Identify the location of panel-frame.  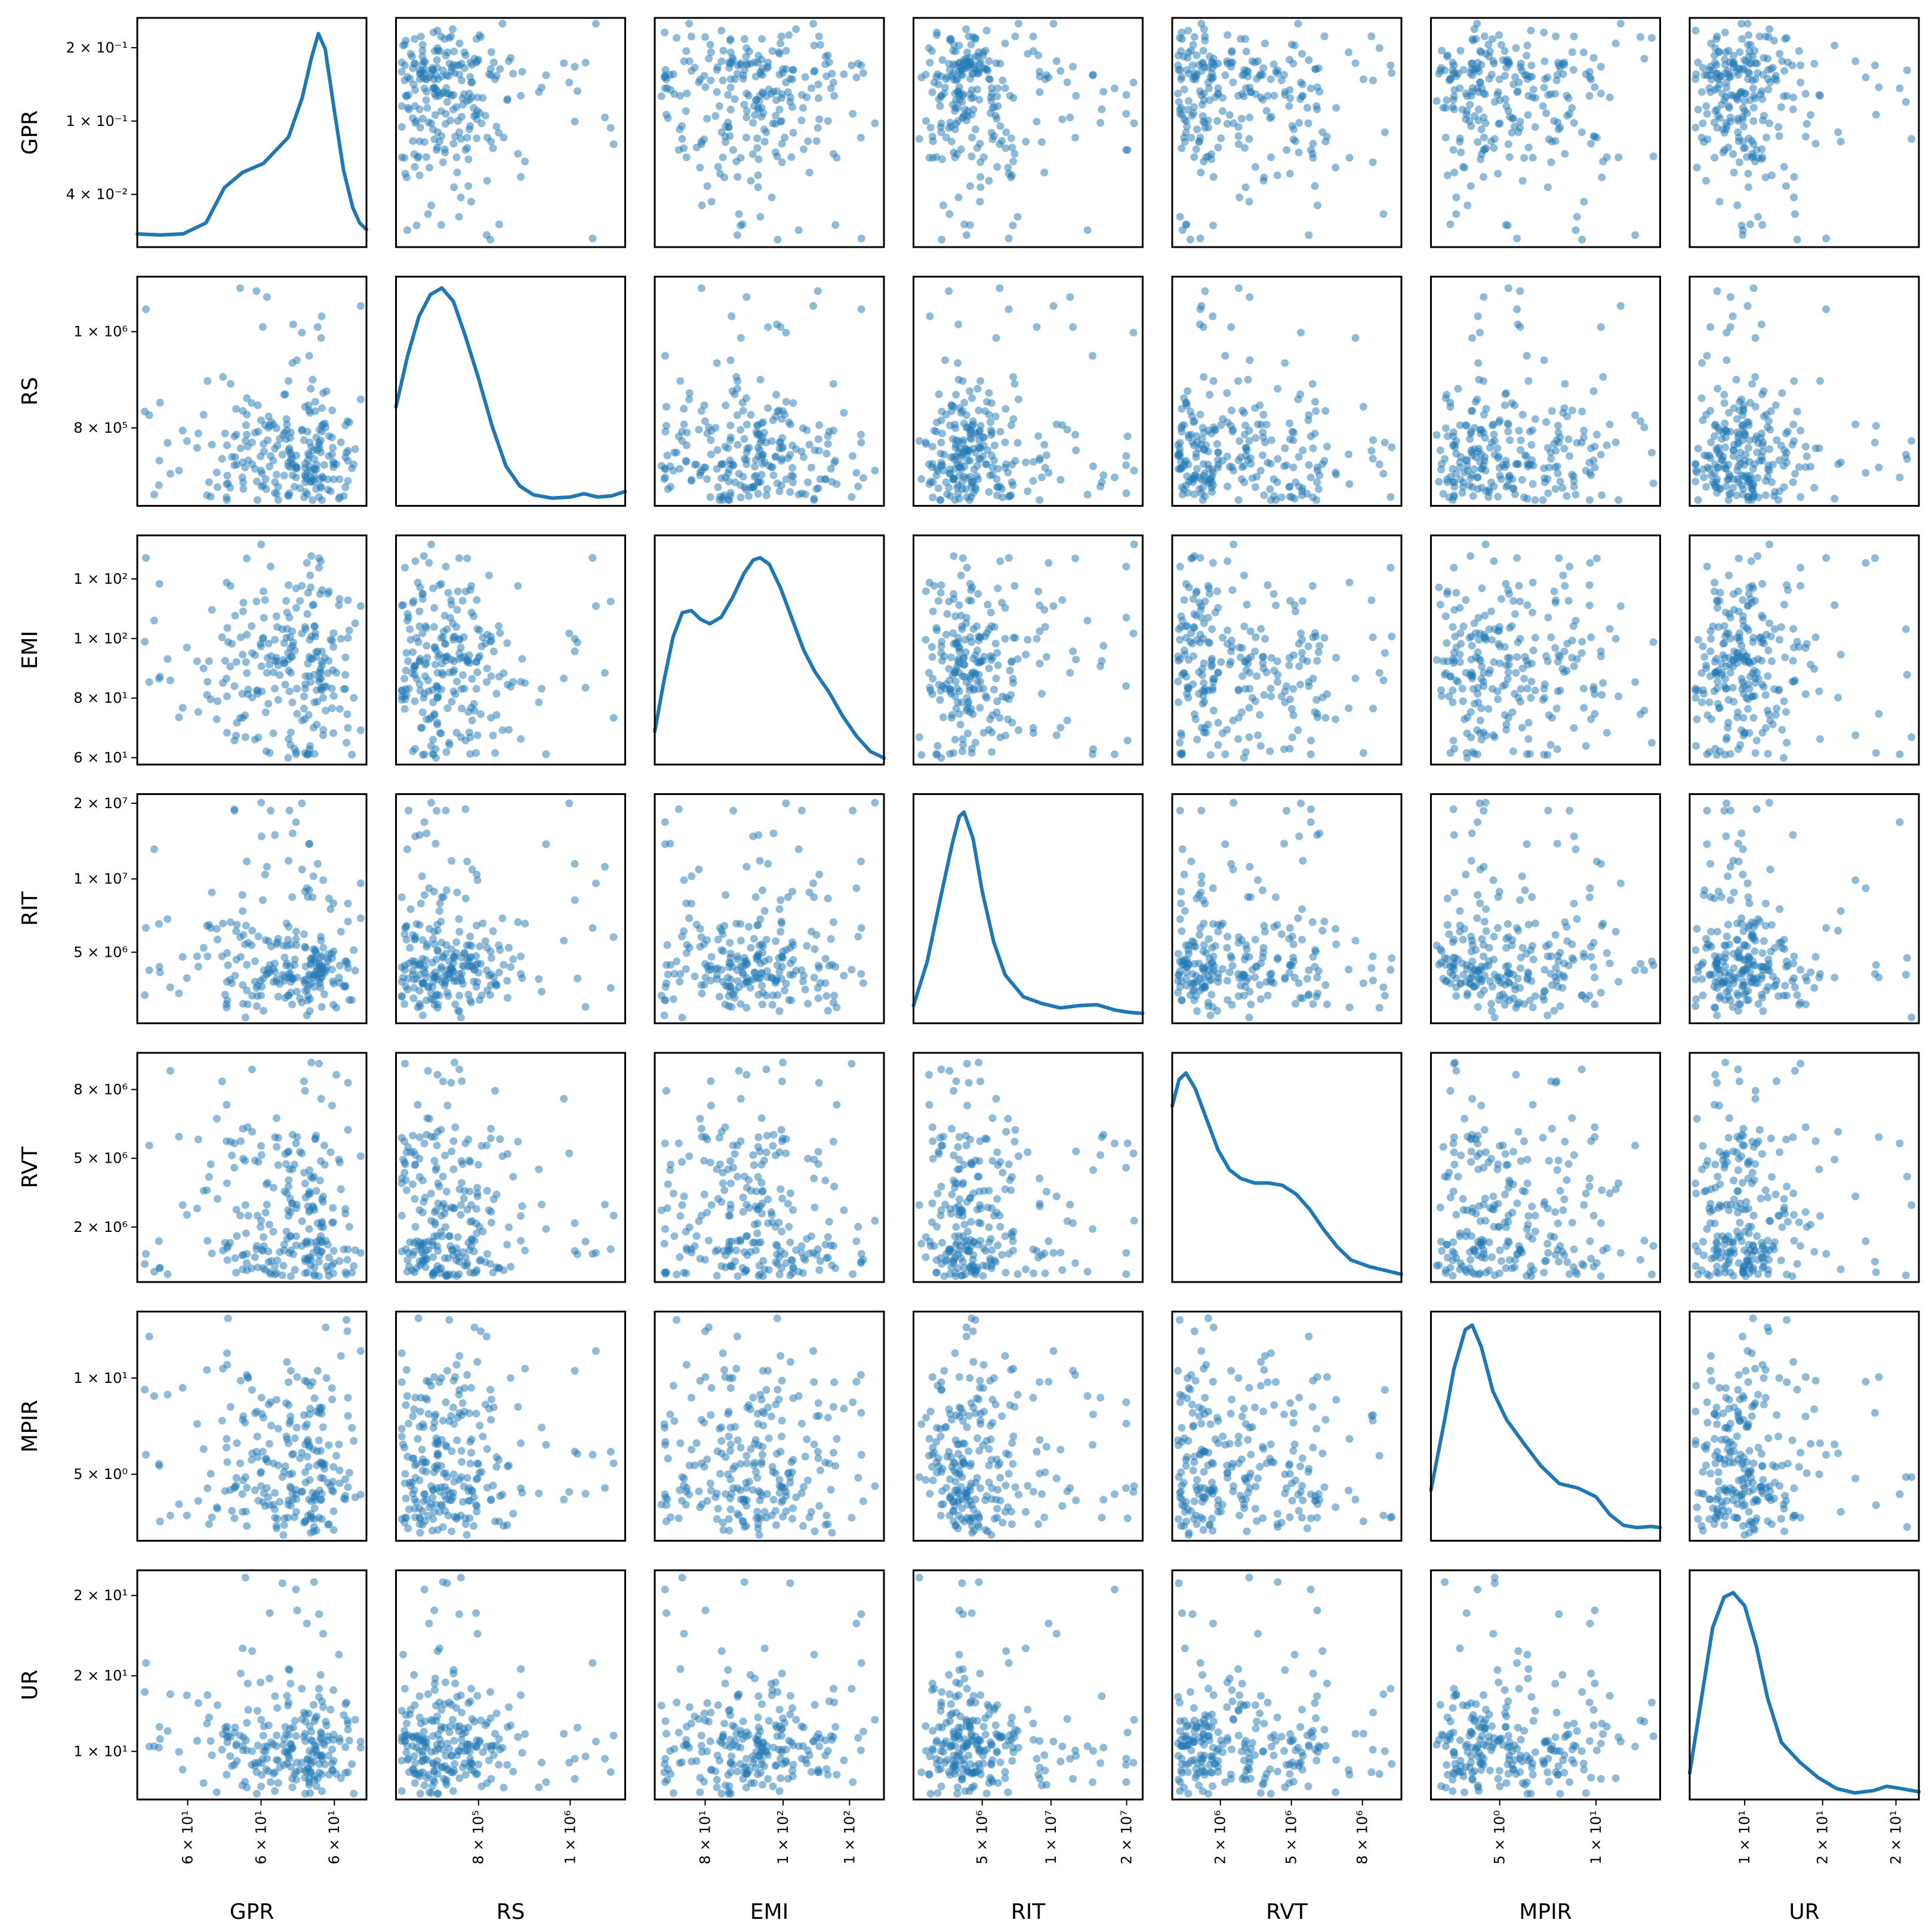
(252, 391).